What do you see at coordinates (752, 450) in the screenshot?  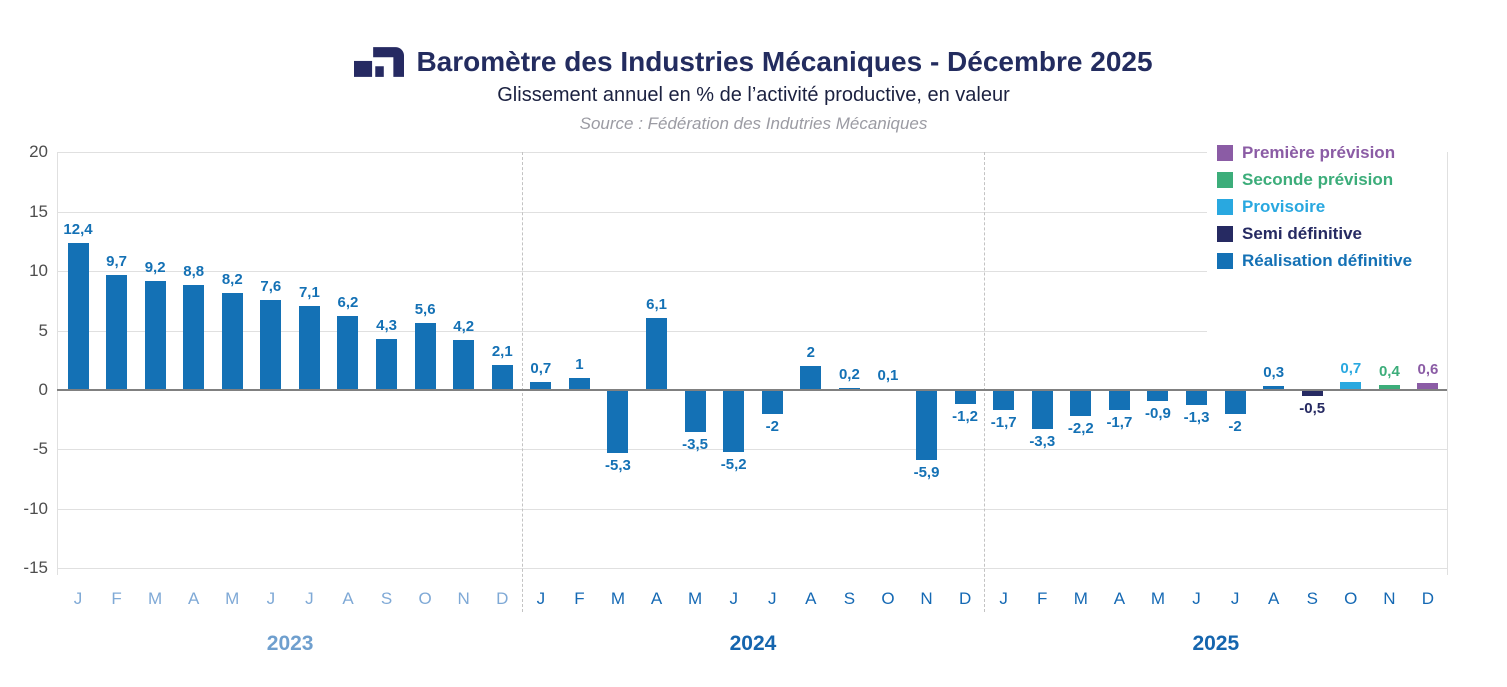 I see `gridline--5` at bounding box center [752, 450].